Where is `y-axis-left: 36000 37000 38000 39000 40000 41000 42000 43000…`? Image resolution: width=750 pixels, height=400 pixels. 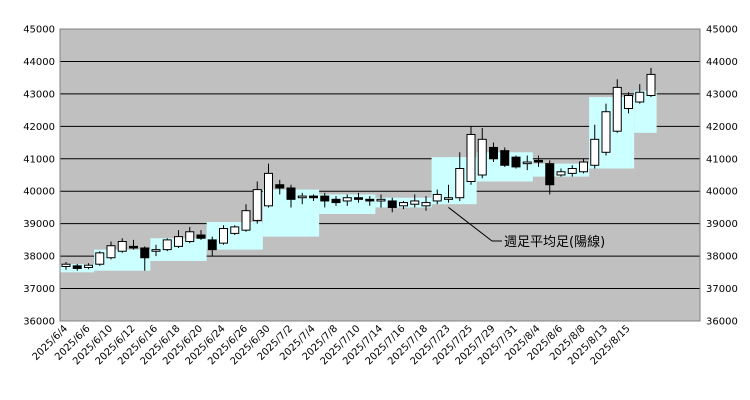
y-axis-left: 36000 37000 38000 39000 40000 41000 42000 43000… is located at coordinates (39, 176).